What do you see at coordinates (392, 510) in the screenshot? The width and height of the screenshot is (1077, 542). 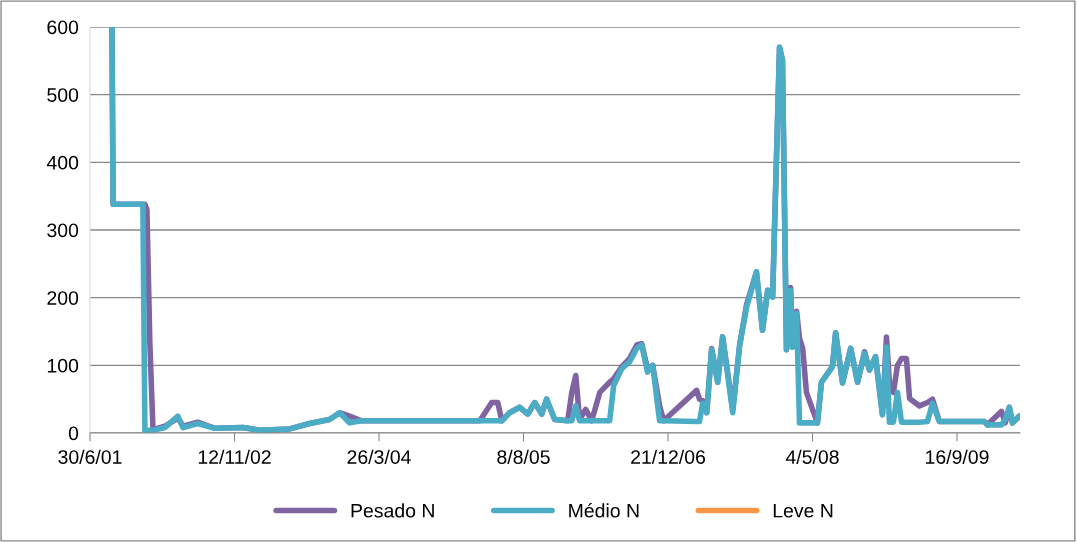 I see `legend-label: Pesado N` at bounding box center [392, 510].